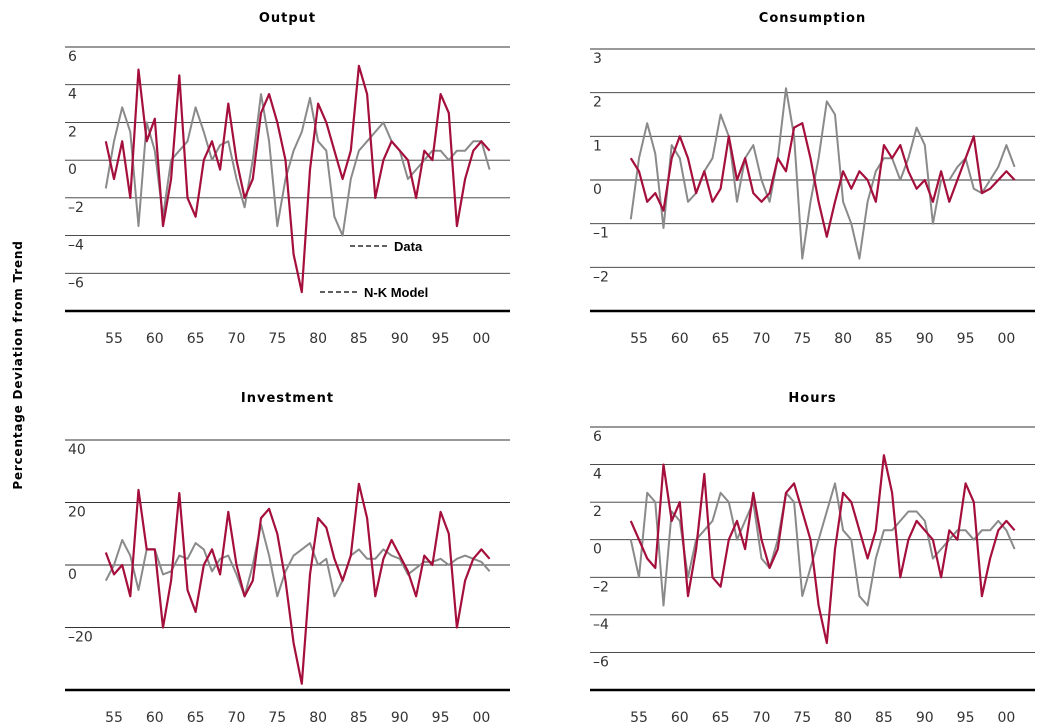 This screenshot has height=728, width=1055. What do you see at coordinates (597, 59) in the screenshot?
I see `y-tick-label: 3` at bounding box center [597, 59].